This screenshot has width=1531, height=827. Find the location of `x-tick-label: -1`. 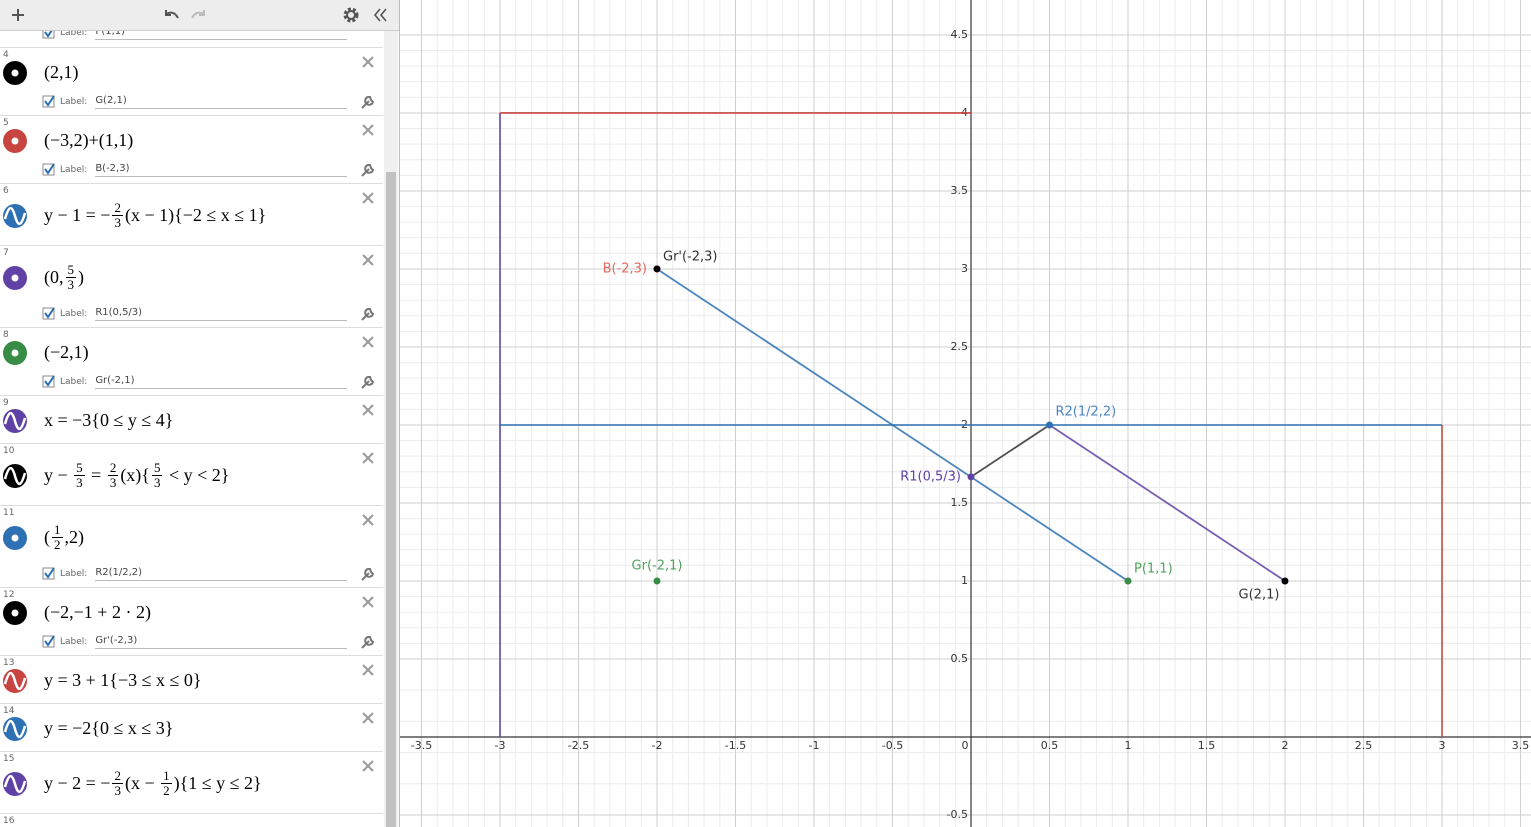

x-tick-label: -1 is located at coordinates (814, 745).